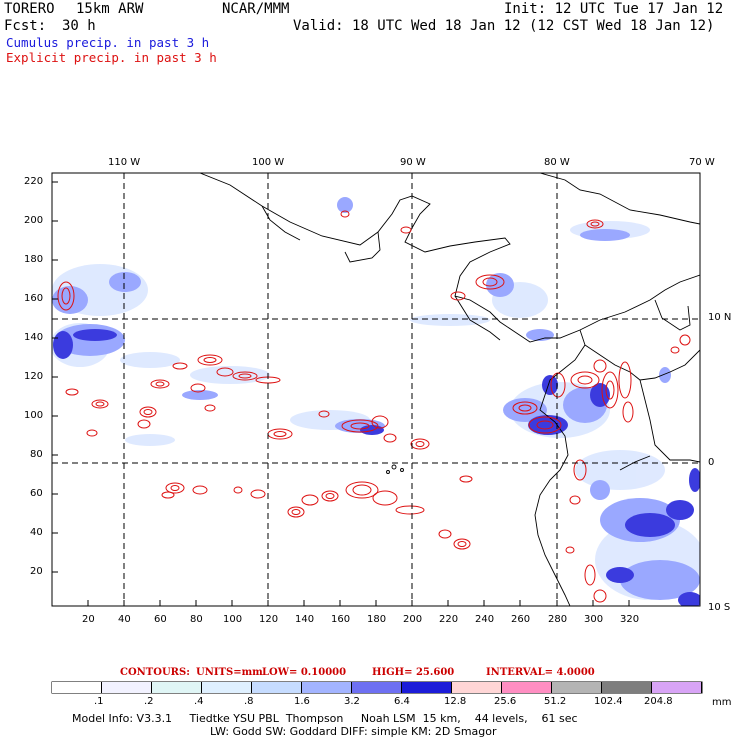 Image resolution: width=740 pixels, height=740 pixels. I want to click on lon-label-110w: 110 W, so click(124, 162).